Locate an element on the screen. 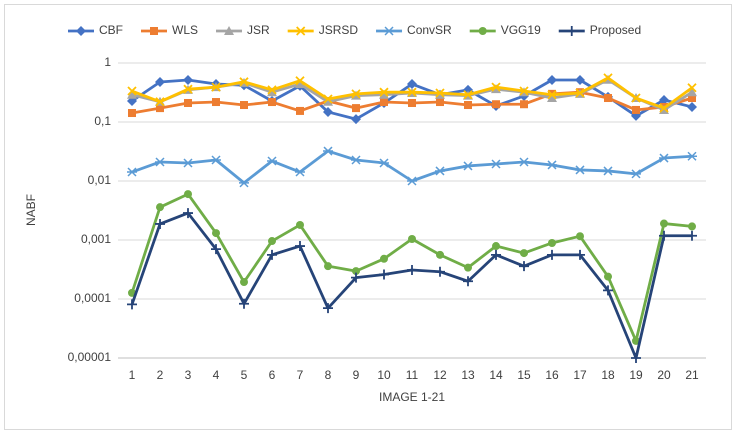 The height and width of the screenshot is (436, 737). y-tick-label: 0,0001 is located at coordinates (92, 298).